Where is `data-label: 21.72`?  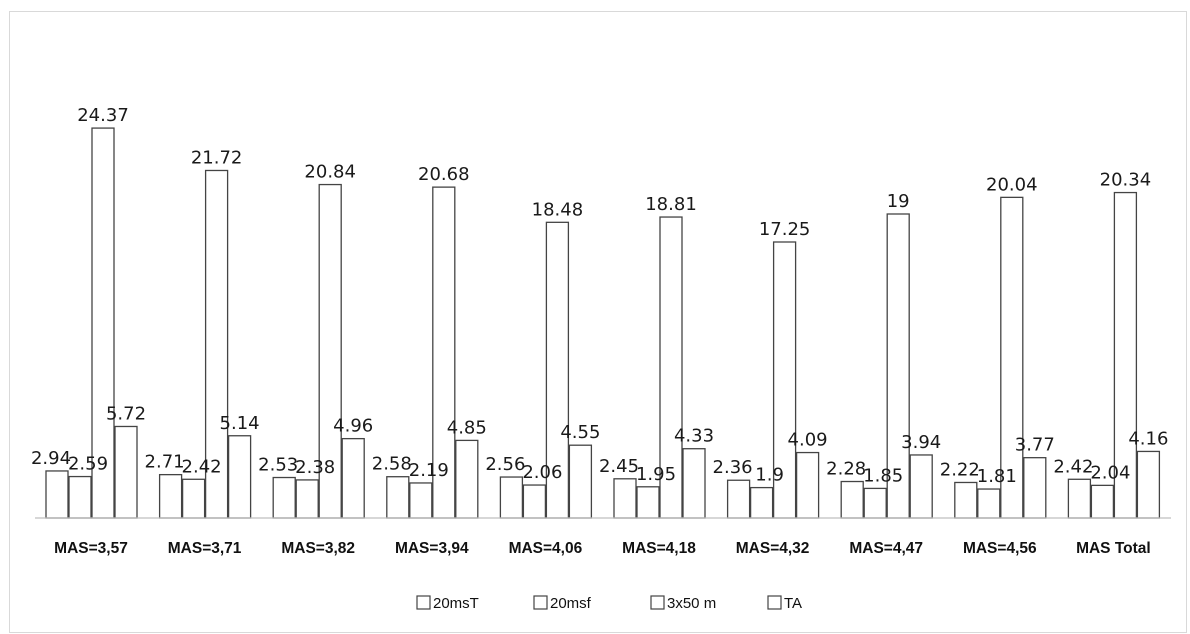 data-label: 21.72 is located at coordinates (217, 157).